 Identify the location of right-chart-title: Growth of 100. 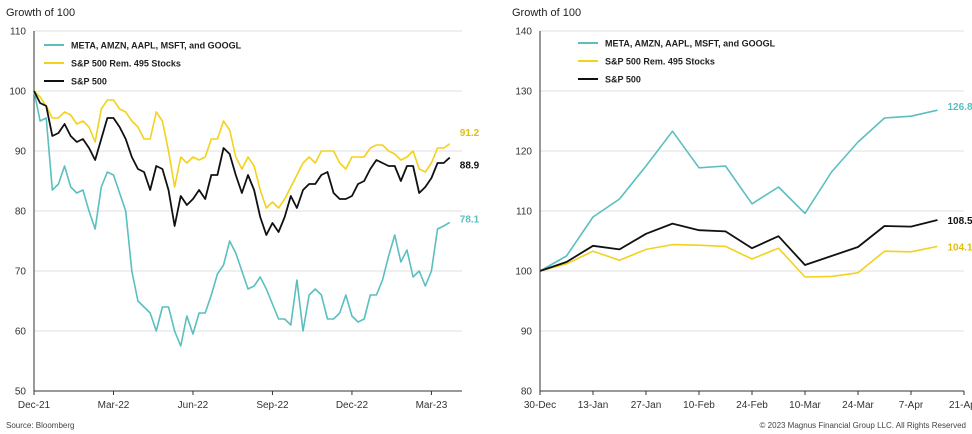
(547, 13).